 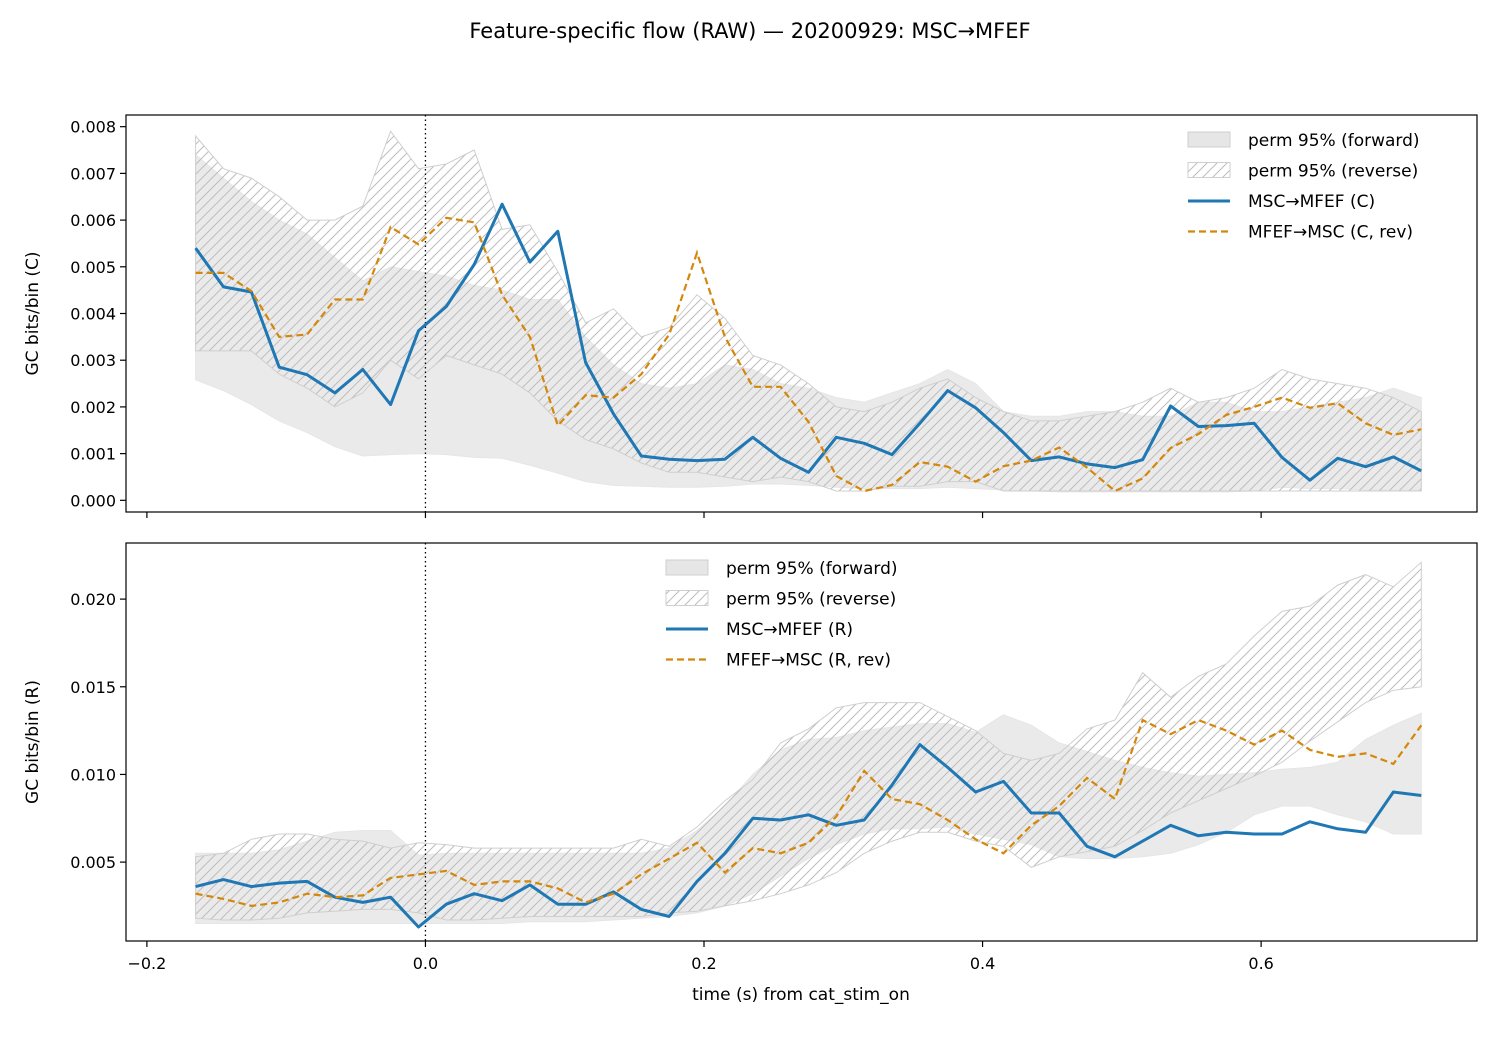 What do you see at coordinates (982, 963) in the screenshot?
I see `x-tick-label: 0.4` at bounding box center [982, 963].